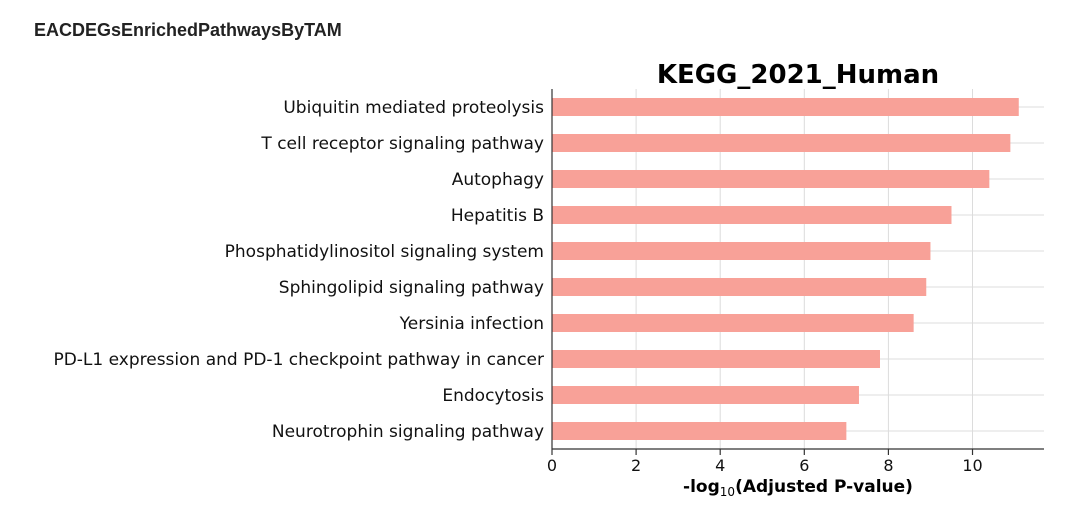 Image resolution: width=1078 pixels, height=521 pixels. Describe the element at coordinates (552, 465) in the screenshot. I see `x-tick-label: 0` at that location.